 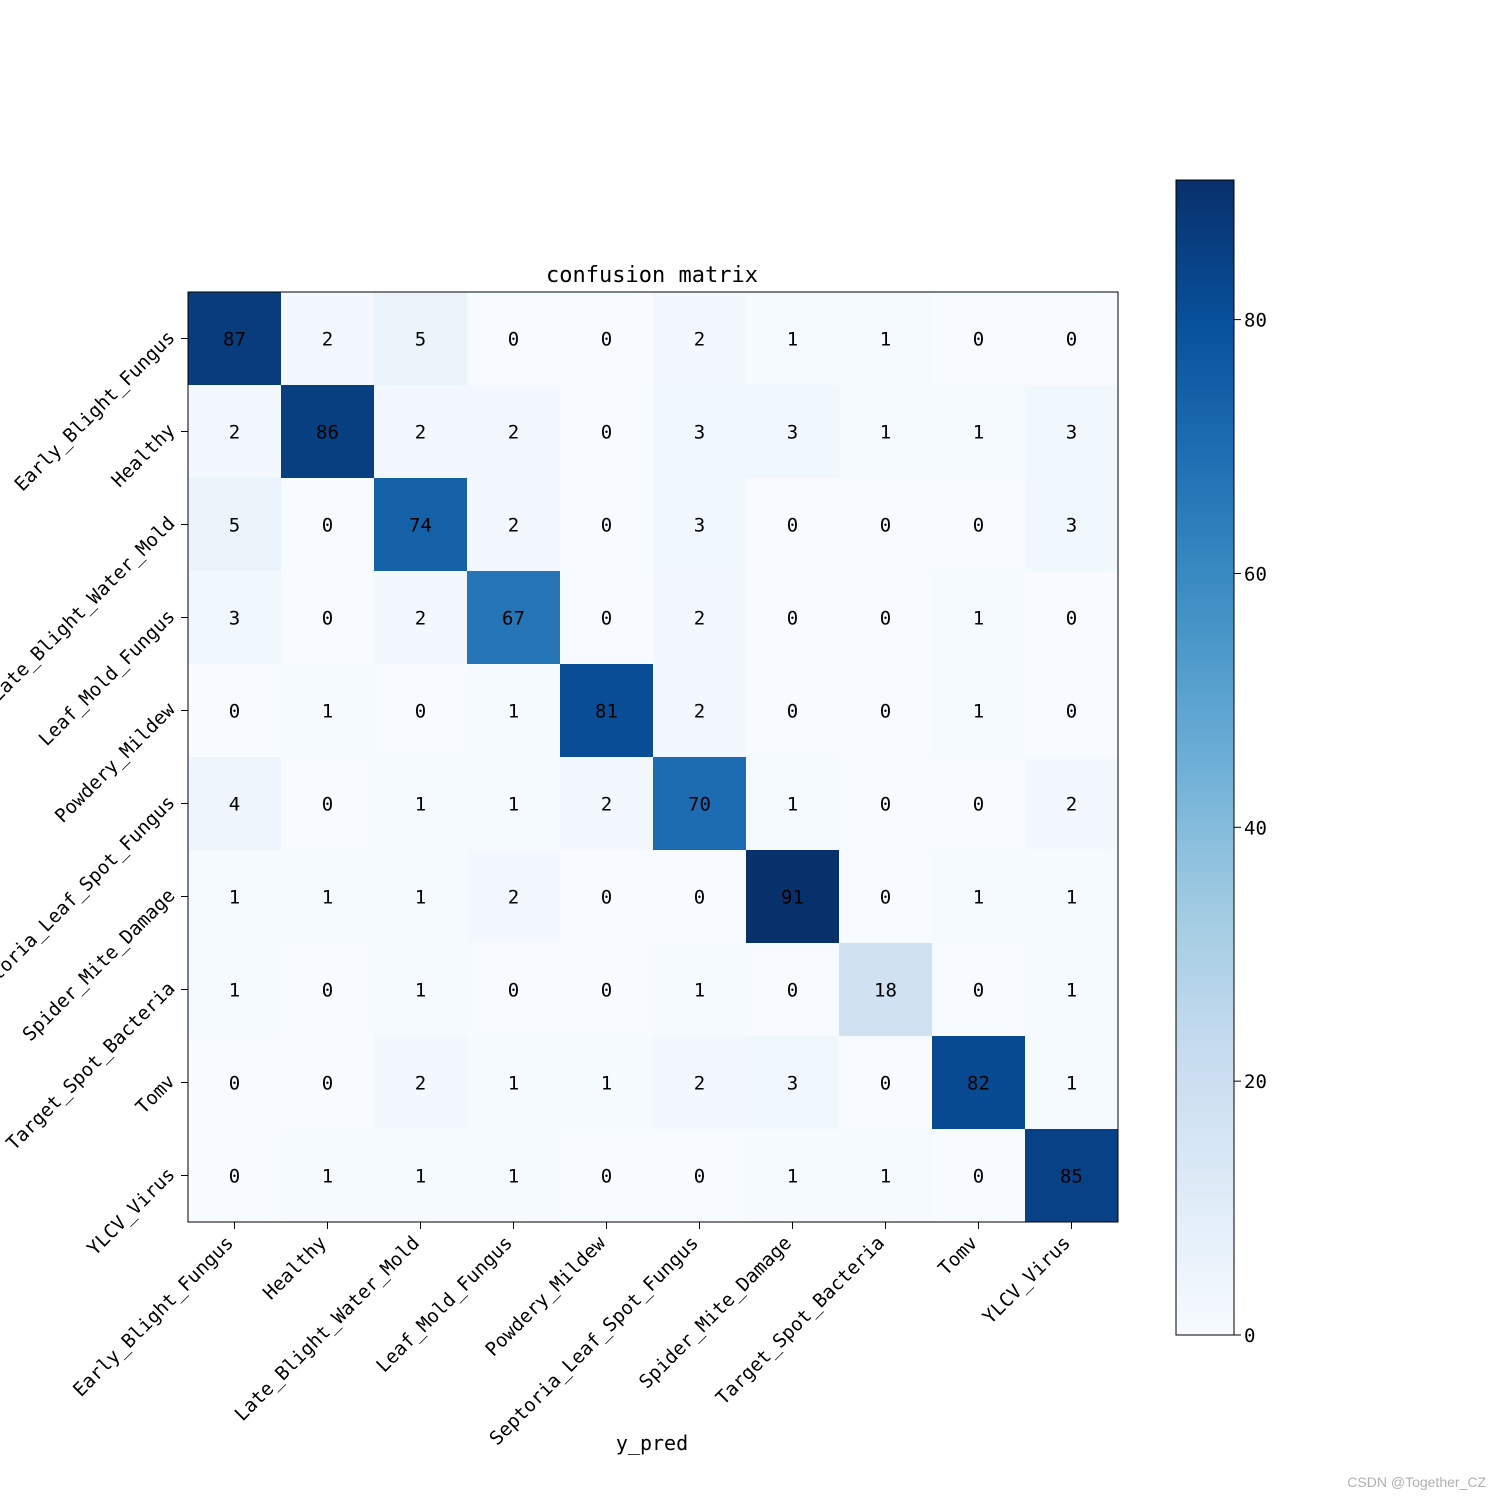 What do you see at coordinates (234, 340) in the screenshot?
I see `cell-value: 87` at bounding box center [234, 340].